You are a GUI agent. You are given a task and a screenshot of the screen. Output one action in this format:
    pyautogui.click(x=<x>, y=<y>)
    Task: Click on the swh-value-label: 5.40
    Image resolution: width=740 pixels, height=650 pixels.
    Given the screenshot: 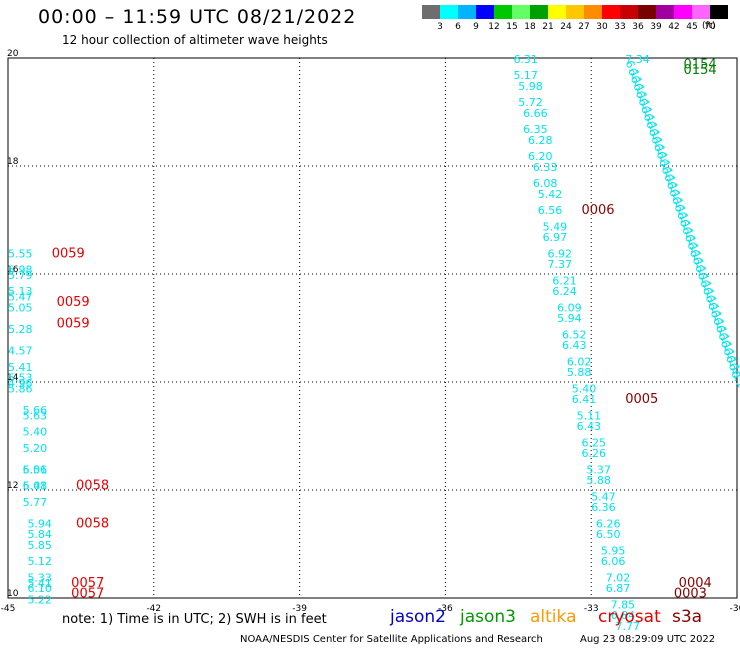 What is the action you would take?
    pyautogui.click(x=584, y=388)
    